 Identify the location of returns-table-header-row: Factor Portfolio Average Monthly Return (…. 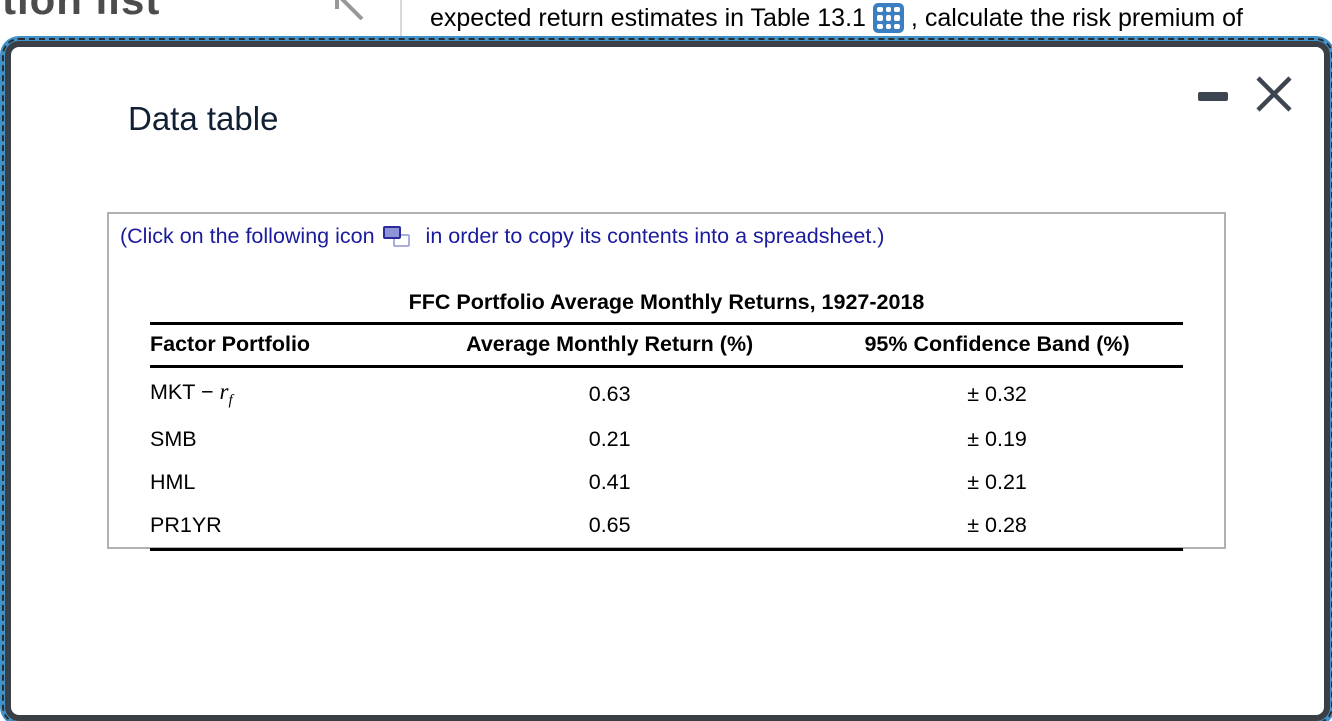
(666, 345).